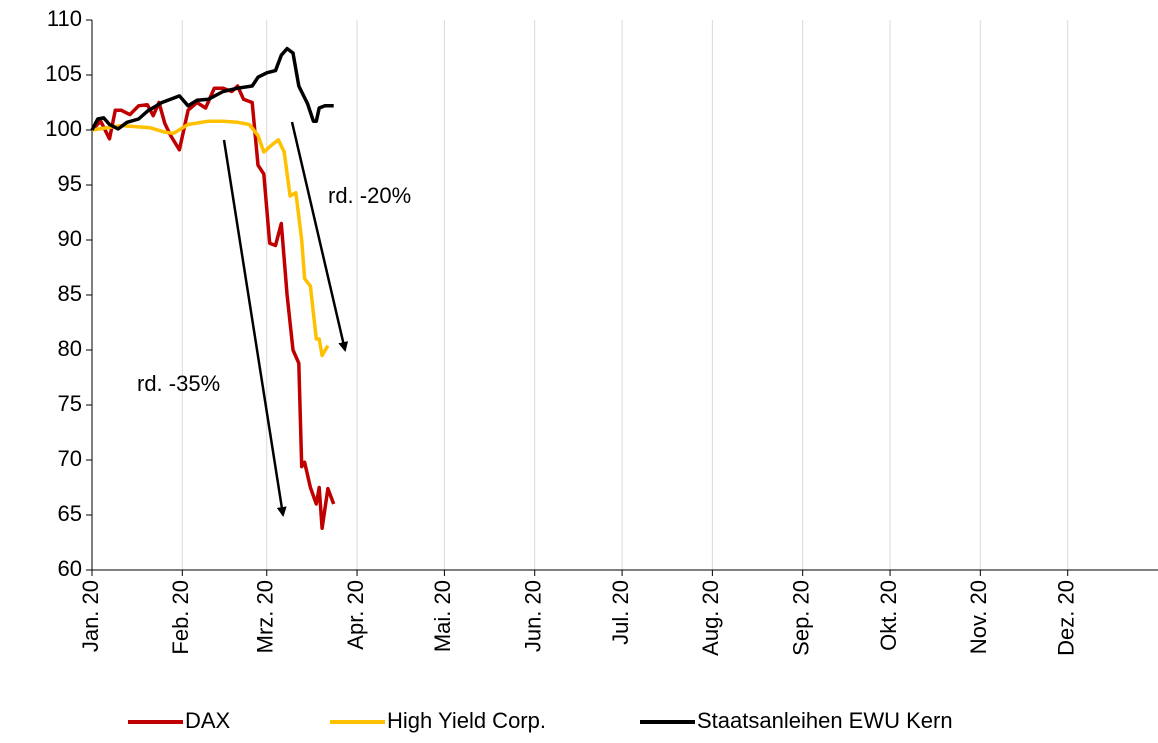  Describe the element at coordinates (180, 617) in the screenshot. I see `x-tick-label: Feb. 20` at that location.